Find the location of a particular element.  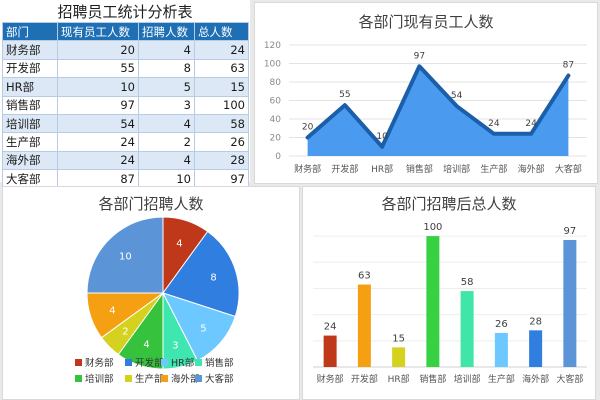

table-cell-value: 3 is located at coordinates (166, 105).